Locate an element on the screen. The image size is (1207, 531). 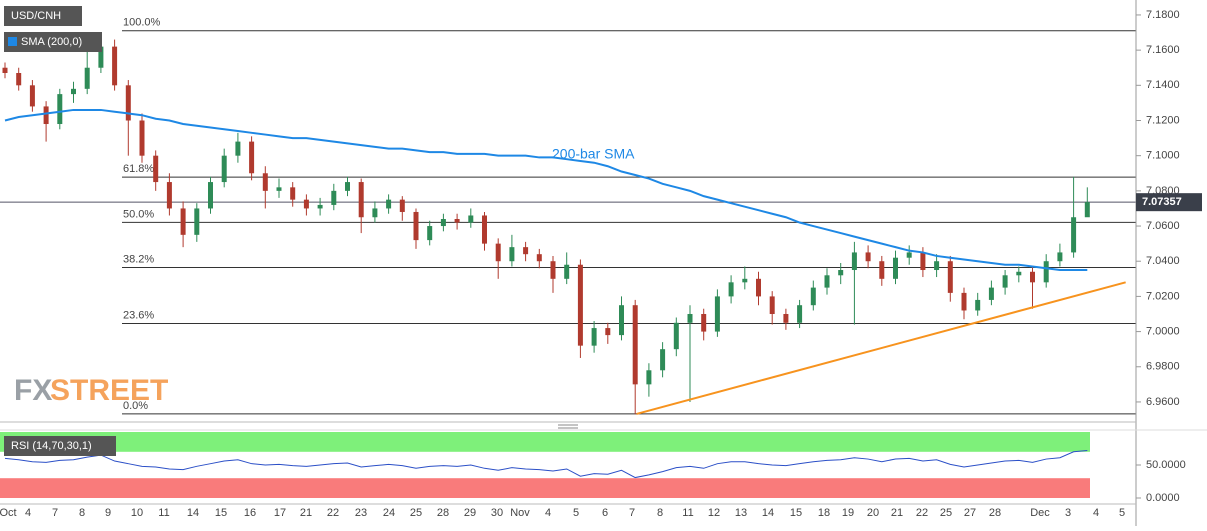
oversold-zone is located at coordinates (545, 488).